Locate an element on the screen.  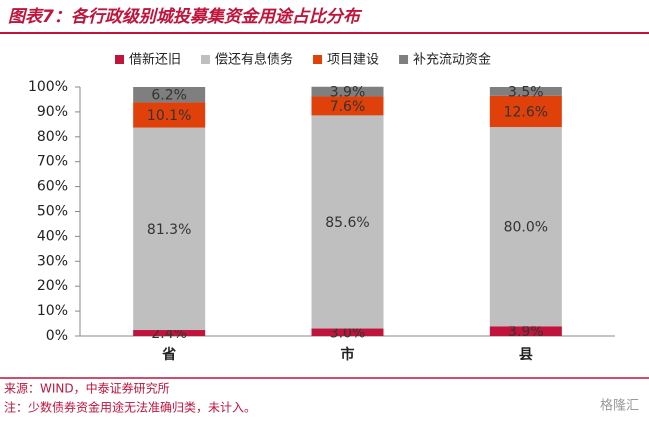
value-label: 7.6% is located at coordinates (348, 107).